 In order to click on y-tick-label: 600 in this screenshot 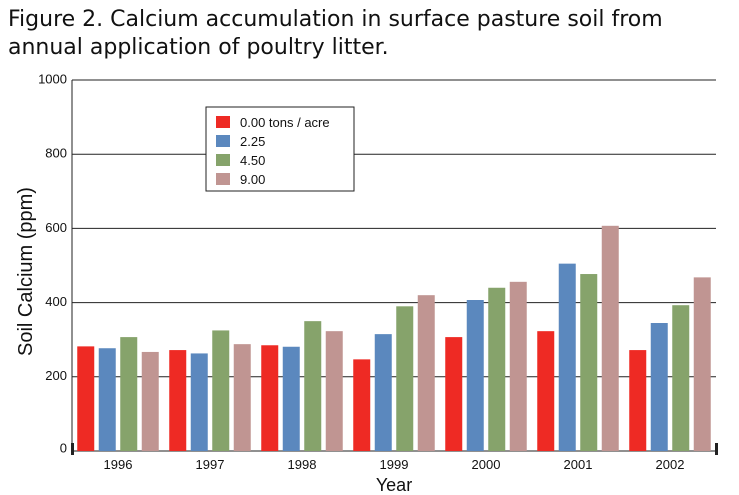, I will do `click(56, 227)`.